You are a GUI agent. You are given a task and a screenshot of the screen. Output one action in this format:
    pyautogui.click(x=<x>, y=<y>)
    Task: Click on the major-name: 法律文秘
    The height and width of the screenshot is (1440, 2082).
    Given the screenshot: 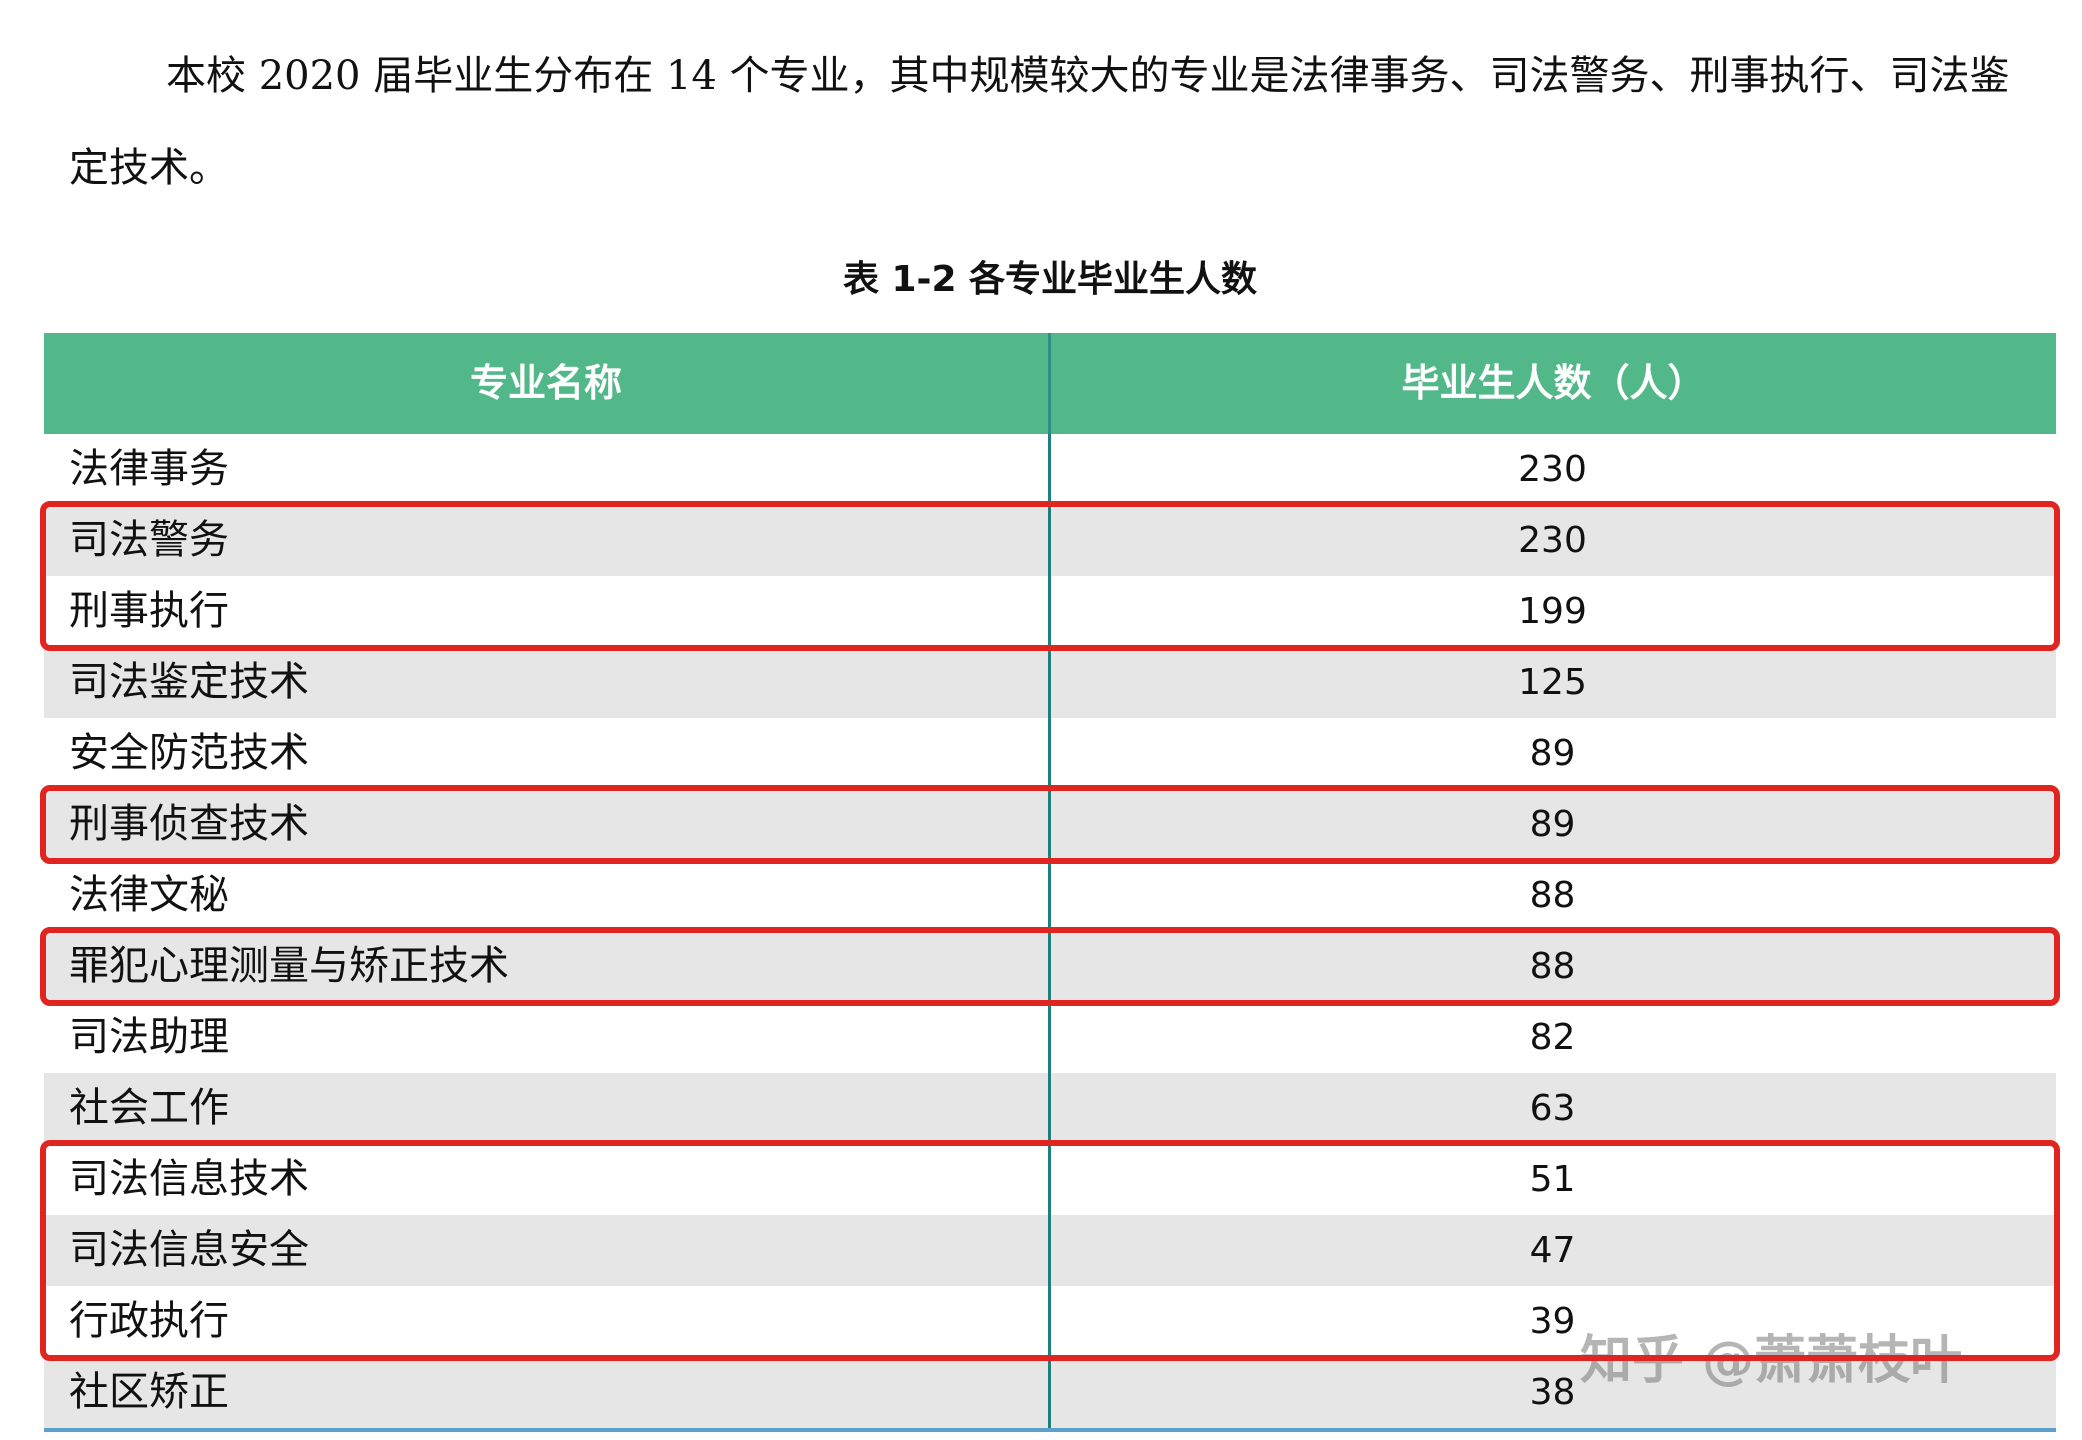 What is the action you would take?
    pyautogui.click(x=149, y=895)
    